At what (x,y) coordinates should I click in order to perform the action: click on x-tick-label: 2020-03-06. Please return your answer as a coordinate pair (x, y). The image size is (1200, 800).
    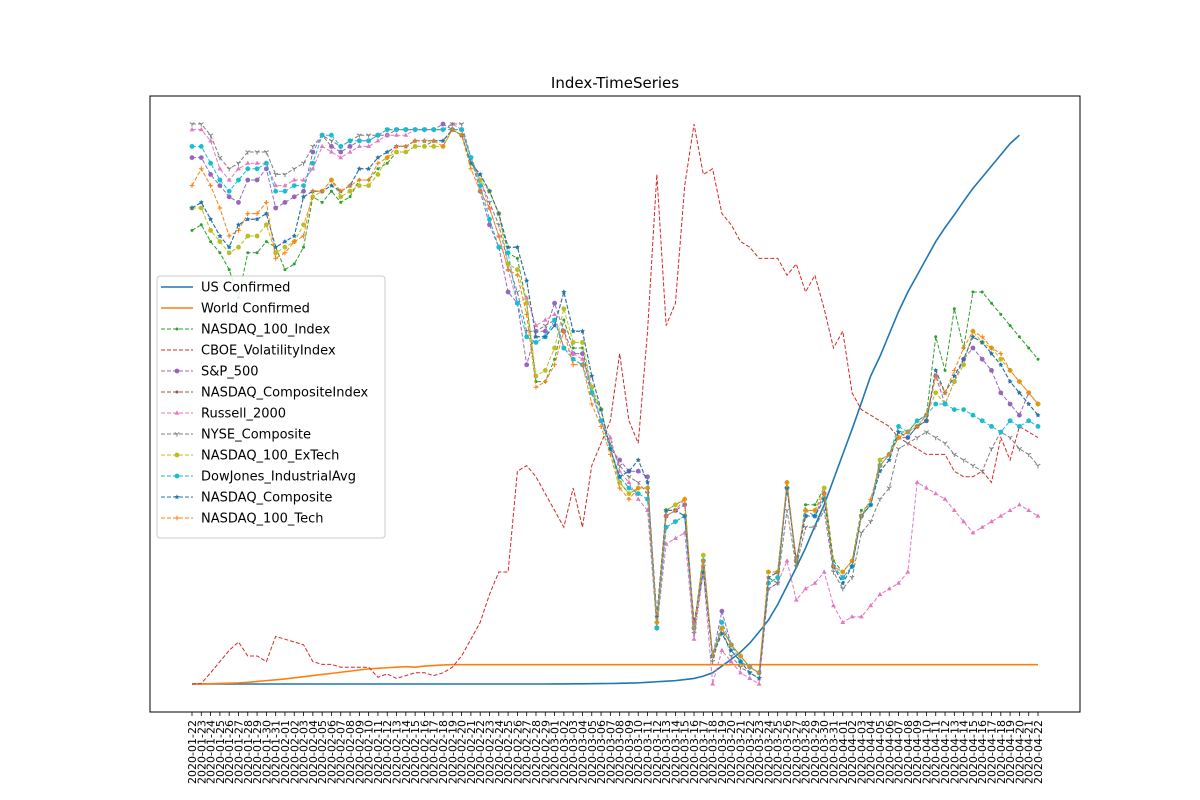
    Looking at the image, I should click on (601, 752).